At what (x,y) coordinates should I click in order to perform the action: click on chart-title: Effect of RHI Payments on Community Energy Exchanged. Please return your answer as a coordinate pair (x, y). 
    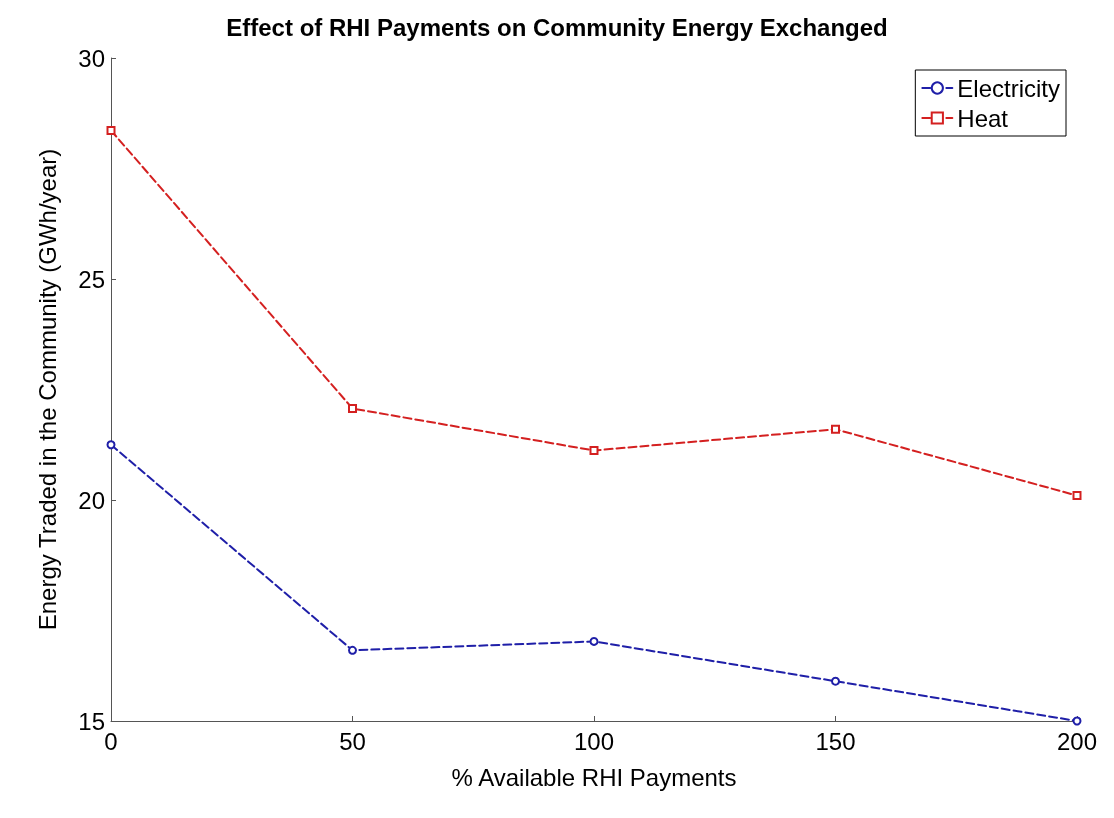
    Looking at the image, I should click on (557, 27).